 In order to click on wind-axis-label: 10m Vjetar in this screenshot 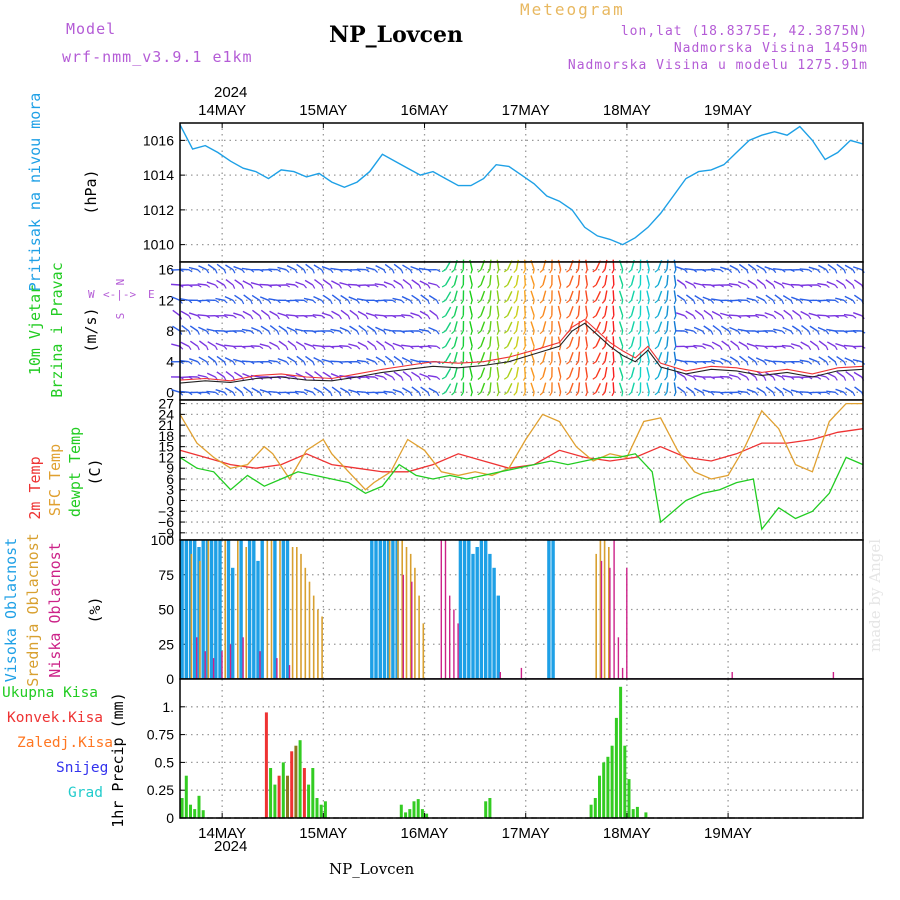, I will do `click(35, 330)`.